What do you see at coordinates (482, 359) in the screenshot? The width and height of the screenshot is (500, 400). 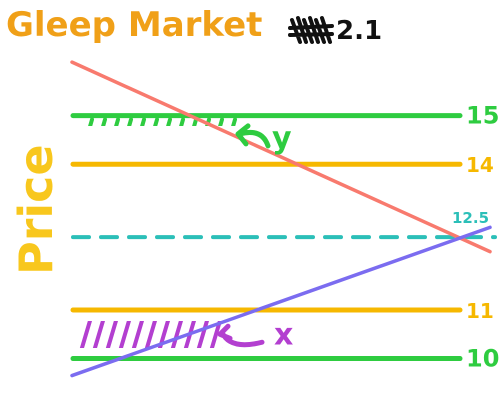 I see `level-label-10: 10` at bounding box center [482, 359].